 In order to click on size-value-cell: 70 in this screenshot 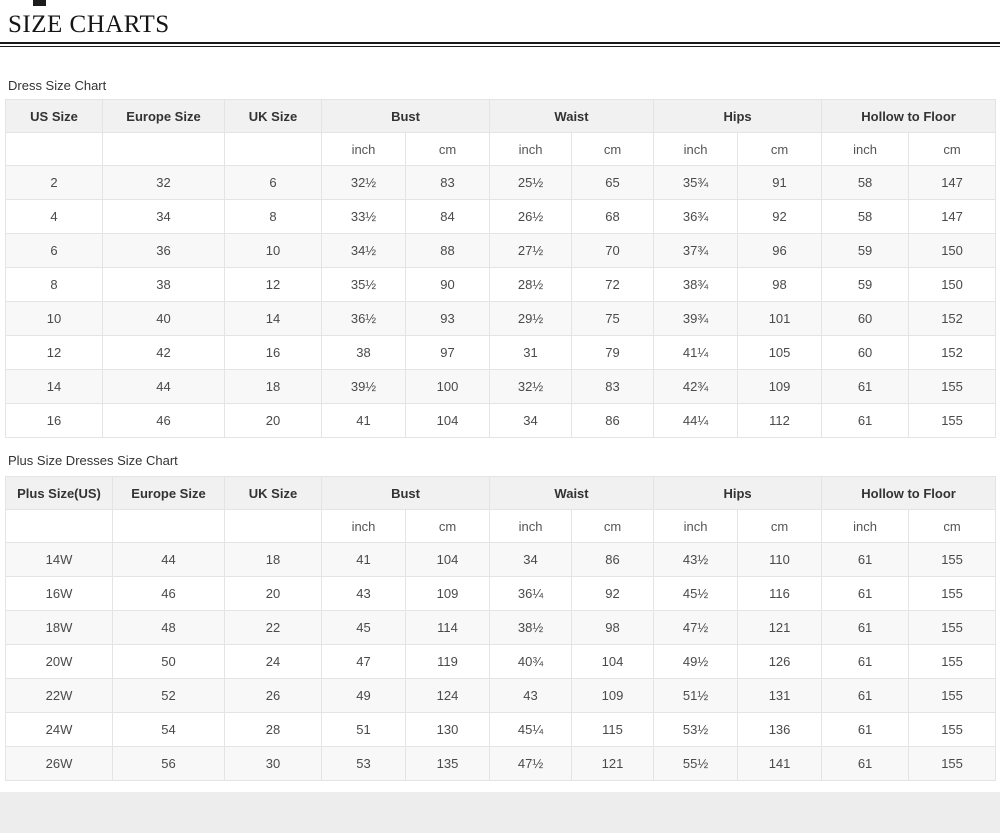, I will do `click(613, 250)`.